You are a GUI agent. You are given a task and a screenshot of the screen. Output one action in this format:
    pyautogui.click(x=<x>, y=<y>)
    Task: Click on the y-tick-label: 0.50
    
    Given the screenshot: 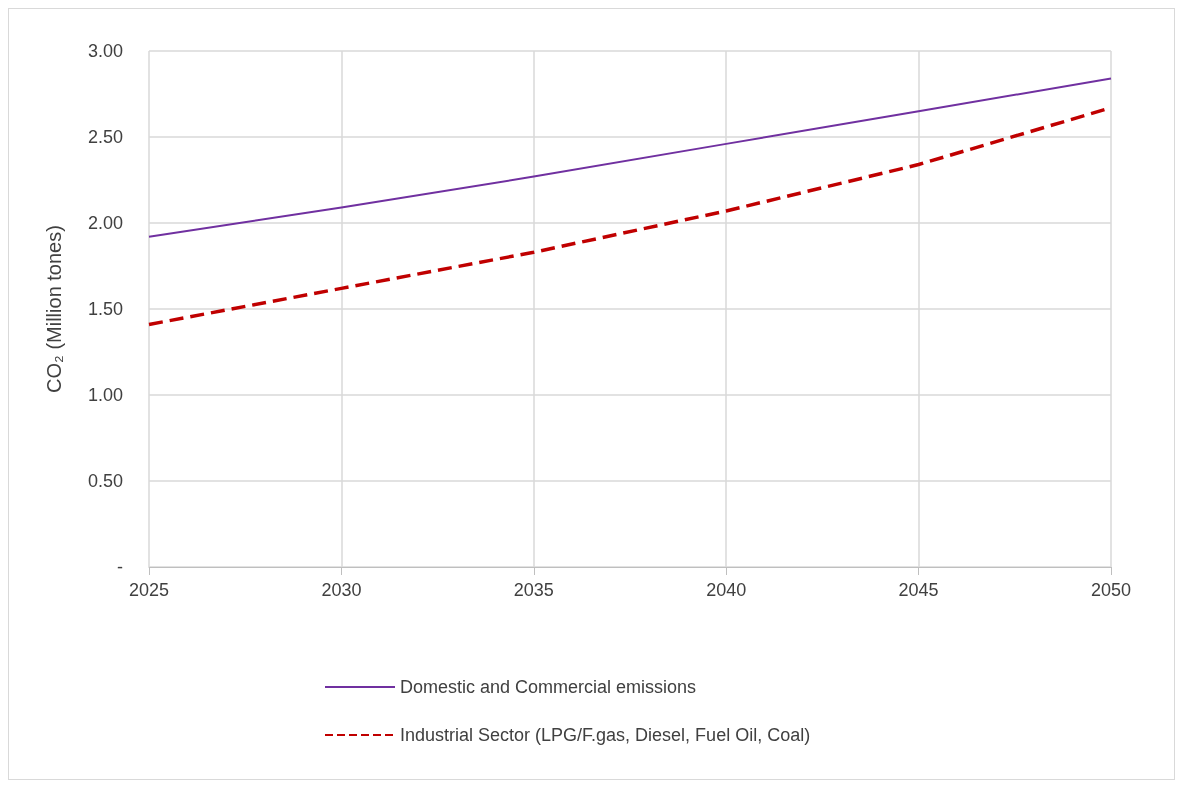 What is the action you would take?
    pyautogui.click(x=105, y=481)
    